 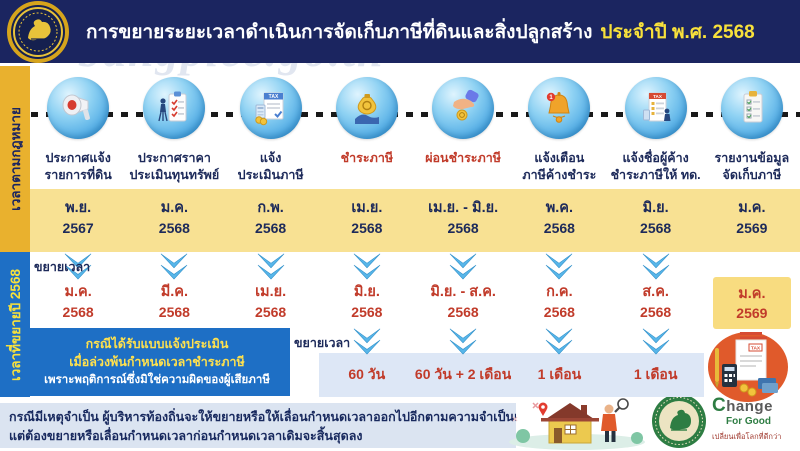 I want to click on duration-chevrons-row, so click(x=415, y=343).